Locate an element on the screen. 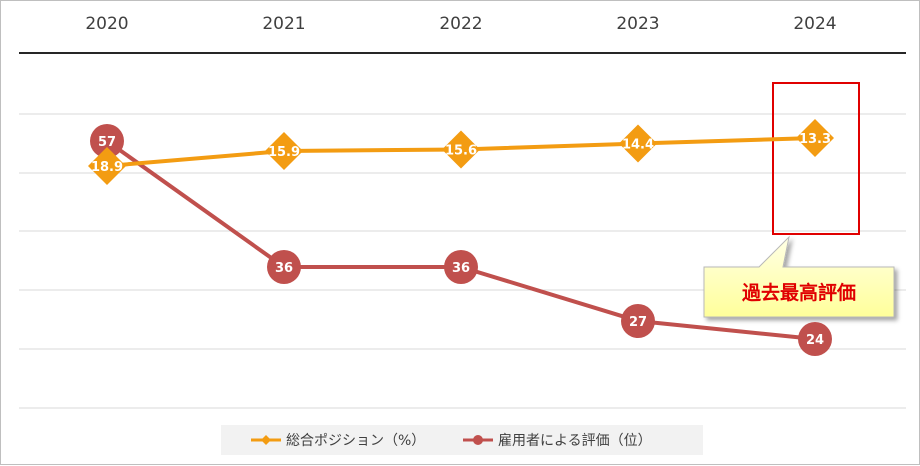 This screenshot has width=920, height=466. series-1-data-label-2021: 15.9 is located at coordinates (284, 152).